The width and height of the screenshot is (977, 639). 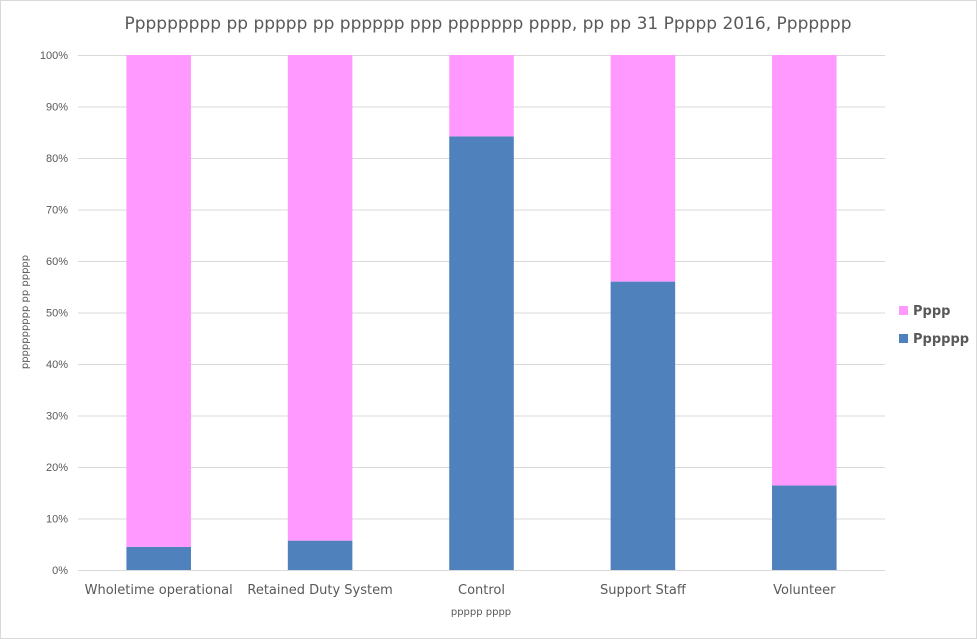 What do you see at coordinates (934, 325) in the screenshot?
I see `legend: Pppp Pppppp` at bounding box center [934, 325].